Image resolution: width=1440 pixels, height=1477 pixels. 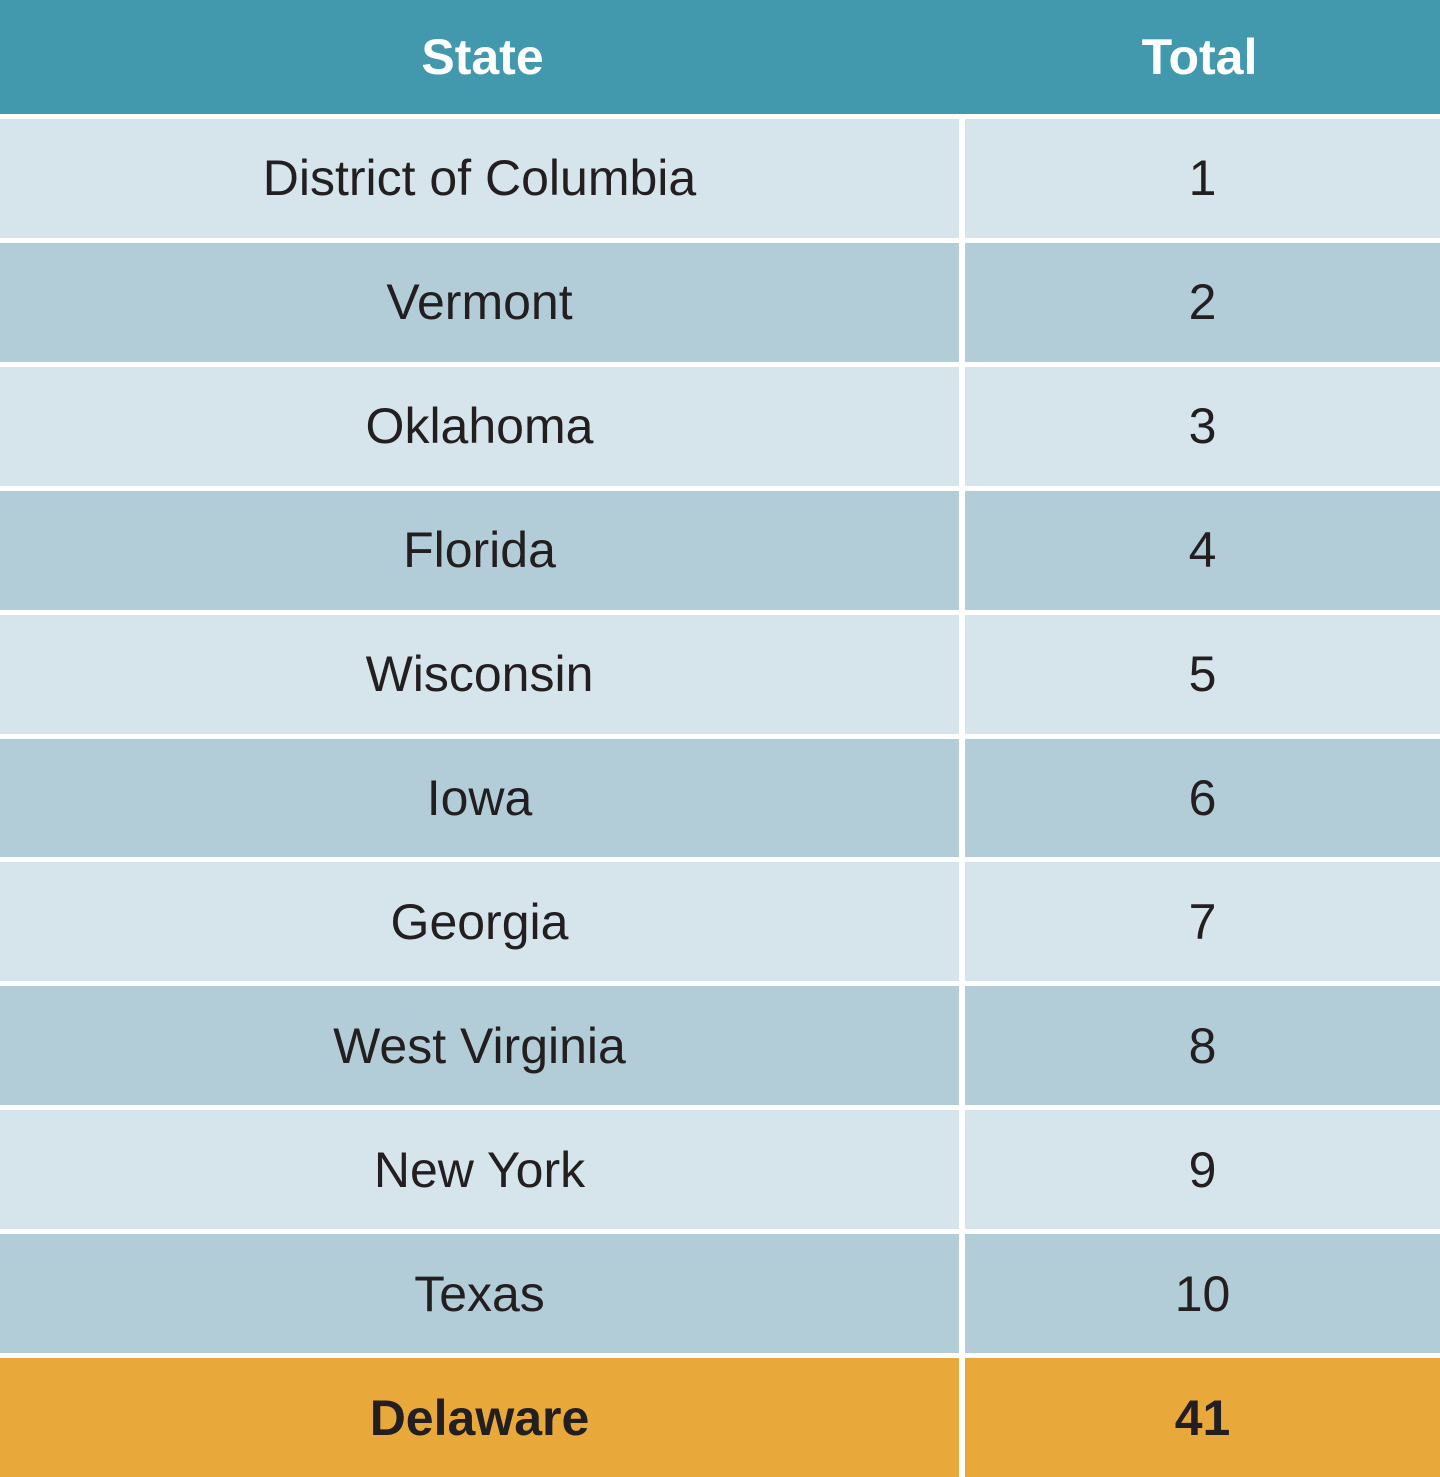 I want to click on state-cell: District of Columbia, so click(x=479, y=178).